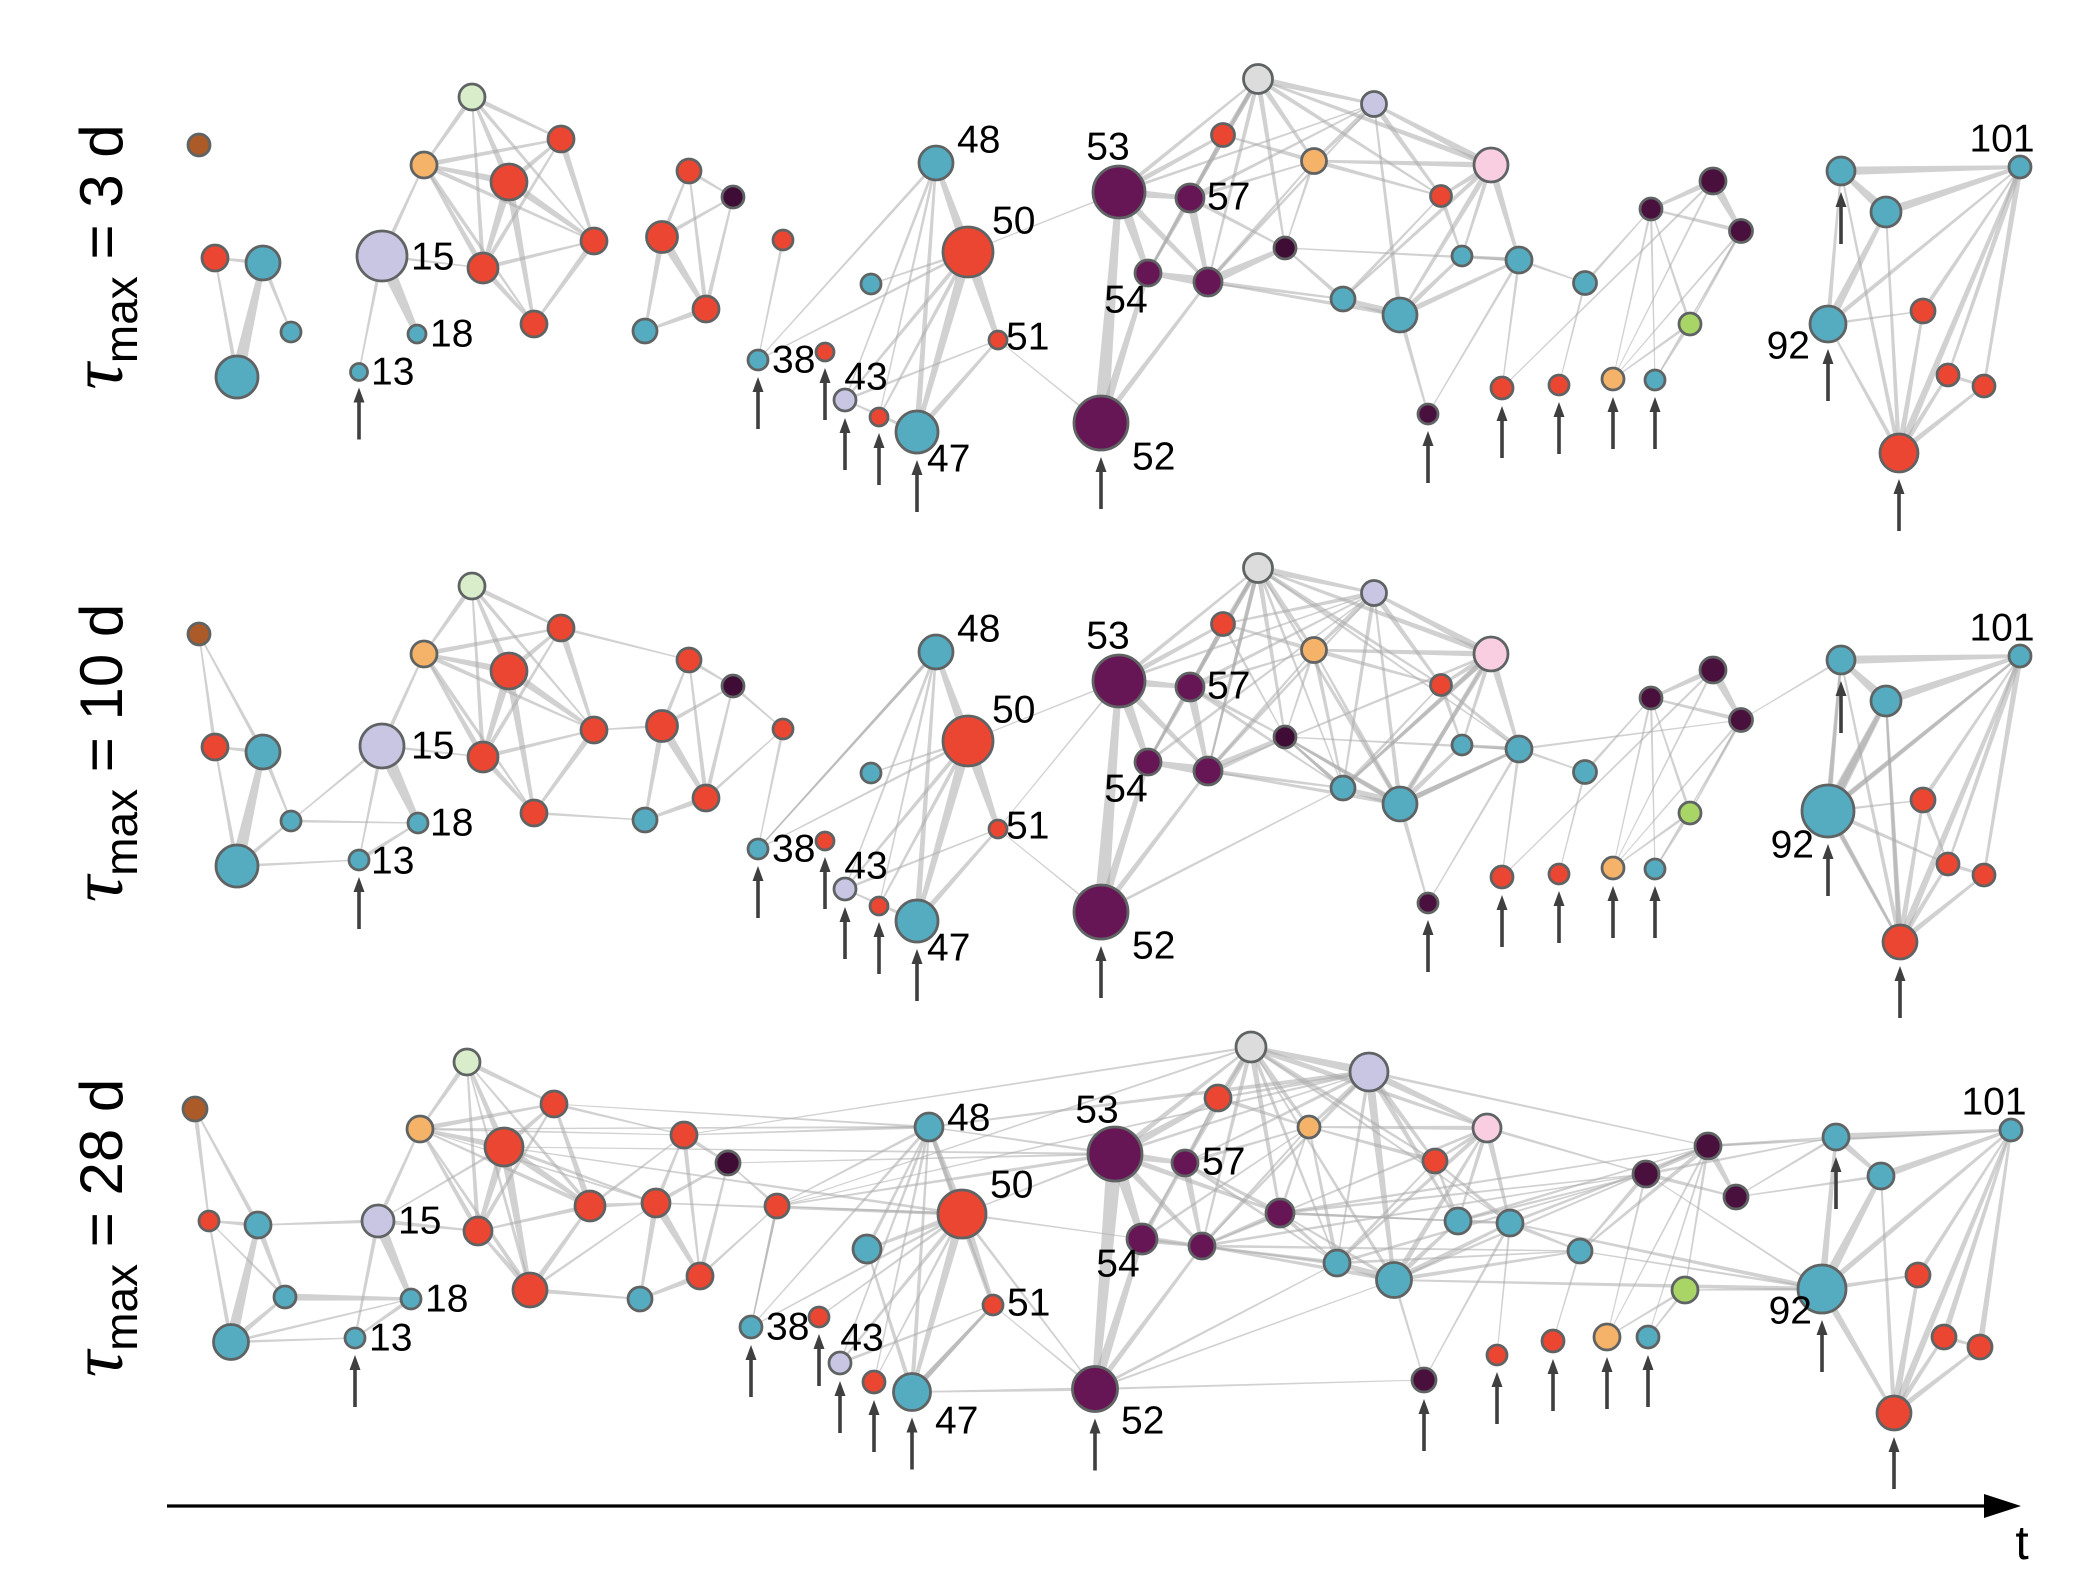 This screenshot has width=2086, height=1571. Describe the element at coordinates (102, 256) in the screenshot. I see `svg-text: τmax = 3 d` at that location.